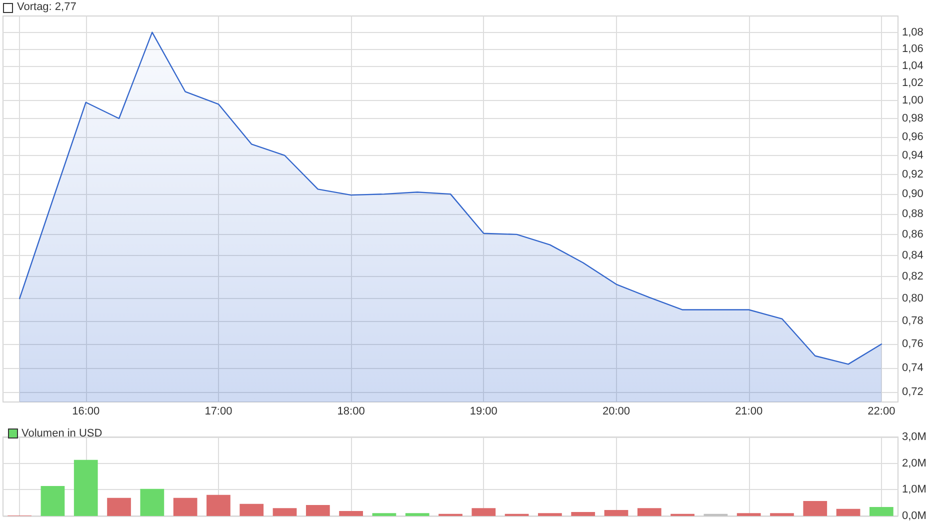 Image resolution: width=940 pixels, height=526 pixels. I want to click on y-tick-label: 1,08, so click(913, 32).